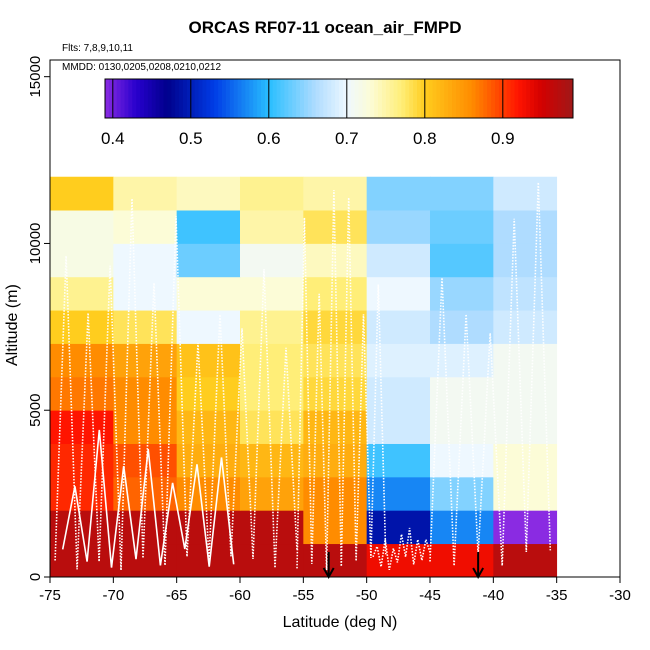  Describe the element at coordinates (303, 595) in the screenshot. I see `x-tick-label: -55` at that location.